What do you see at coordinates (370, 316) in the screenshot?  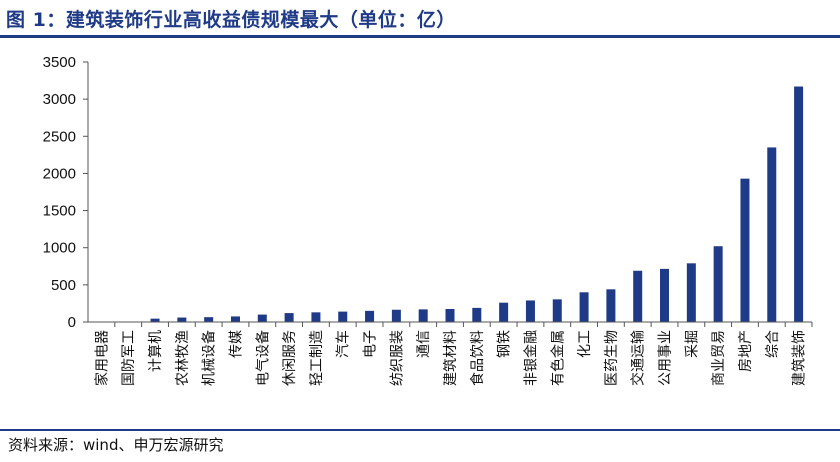 I see `bar-电子` at bounding box center [370, 316].